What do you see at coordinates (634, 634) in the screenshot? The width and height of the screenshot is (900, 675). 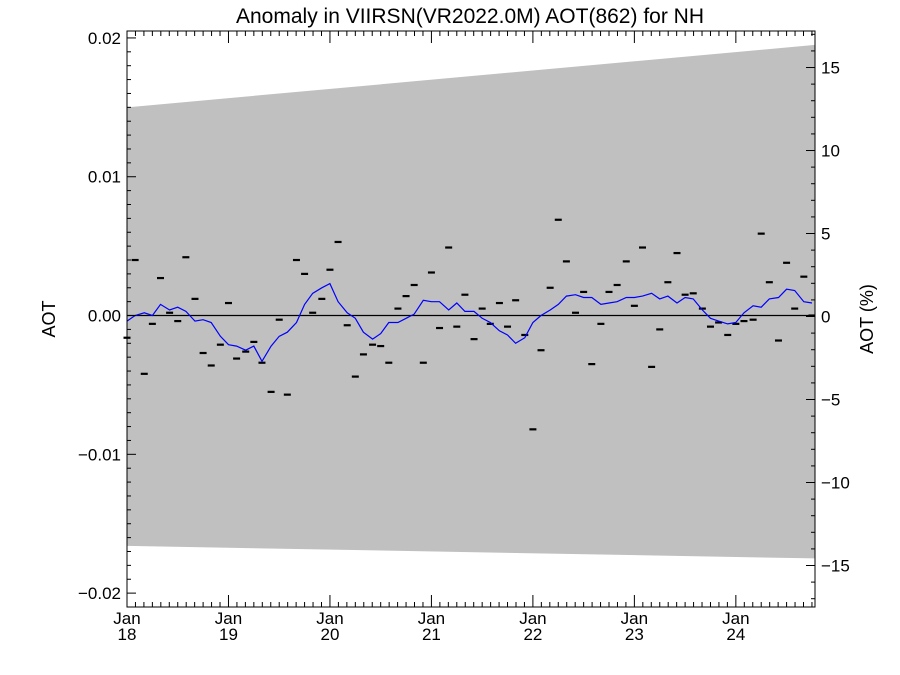 I see `x-tick-label-year: 23` at bounding box center [634, 634].